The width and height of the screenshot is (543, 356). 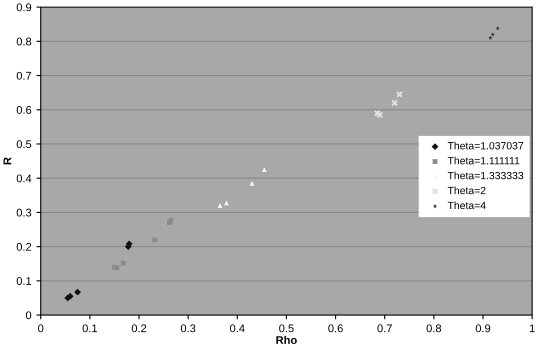 I want to click on legend-label: Theta=2, so click(x=467, y=190).